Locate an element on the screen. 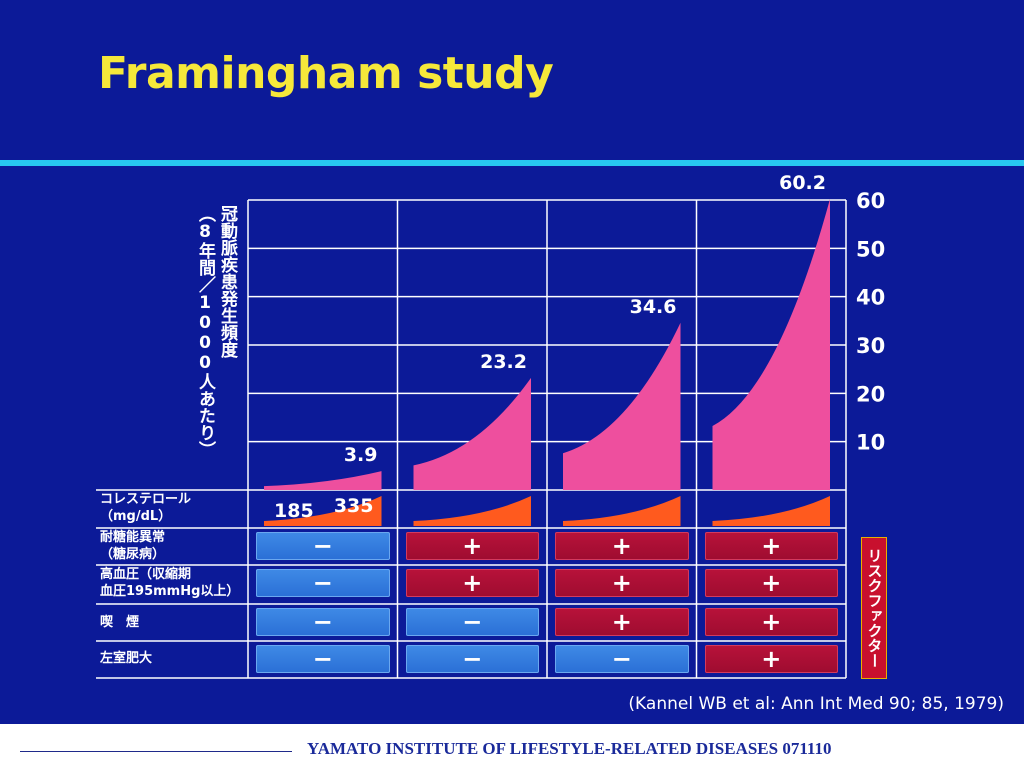 Image resolution: width=1024 pixels, height=768 pixels. incidence-value-label-2: 23.2 is located at coordinates (503, 362).